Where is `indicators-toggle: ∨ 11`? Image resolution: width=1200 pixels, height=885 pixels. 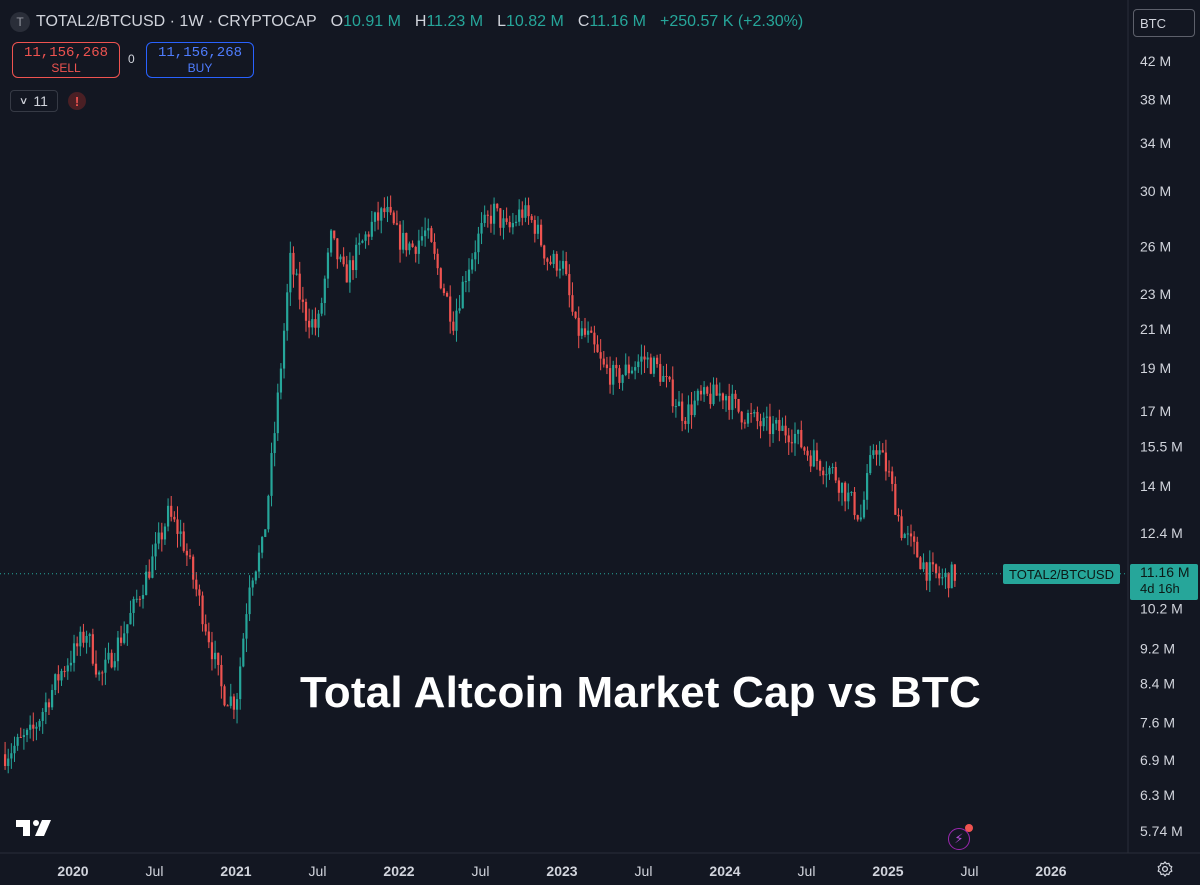 indicators-toggle: ∨ 11 is located at coordinates (34, 101).